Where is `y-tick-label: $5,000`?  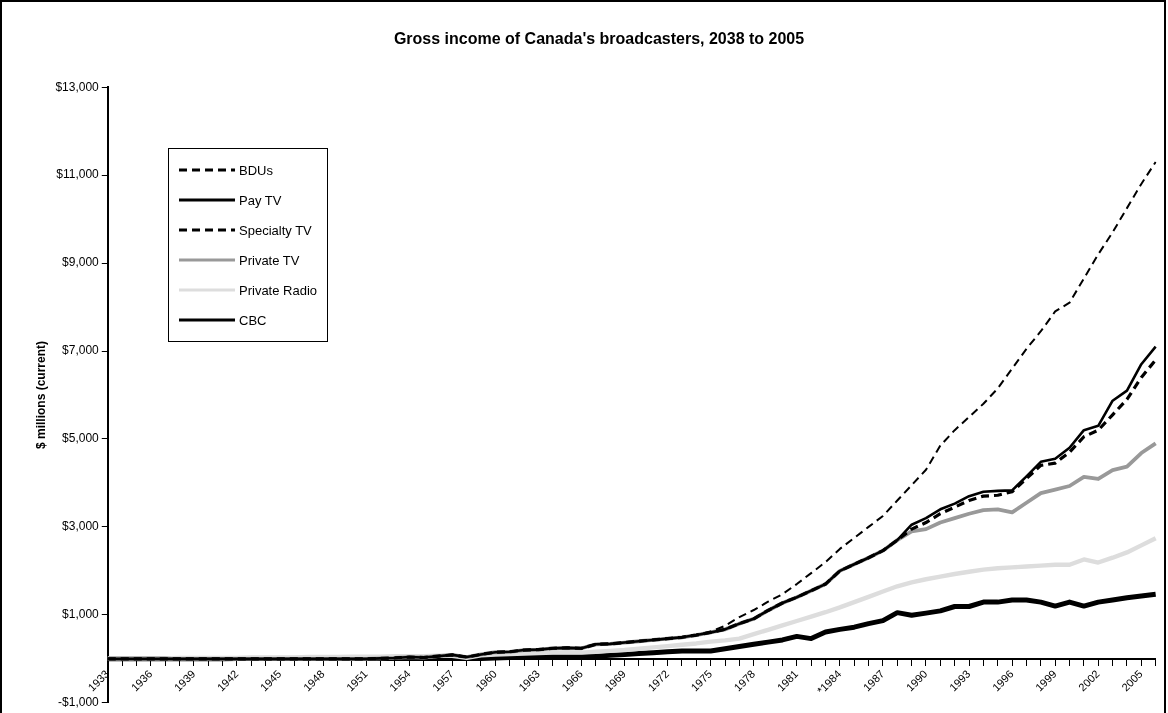 y-tick-label: $5,000 is located at coordinates (81, 438).